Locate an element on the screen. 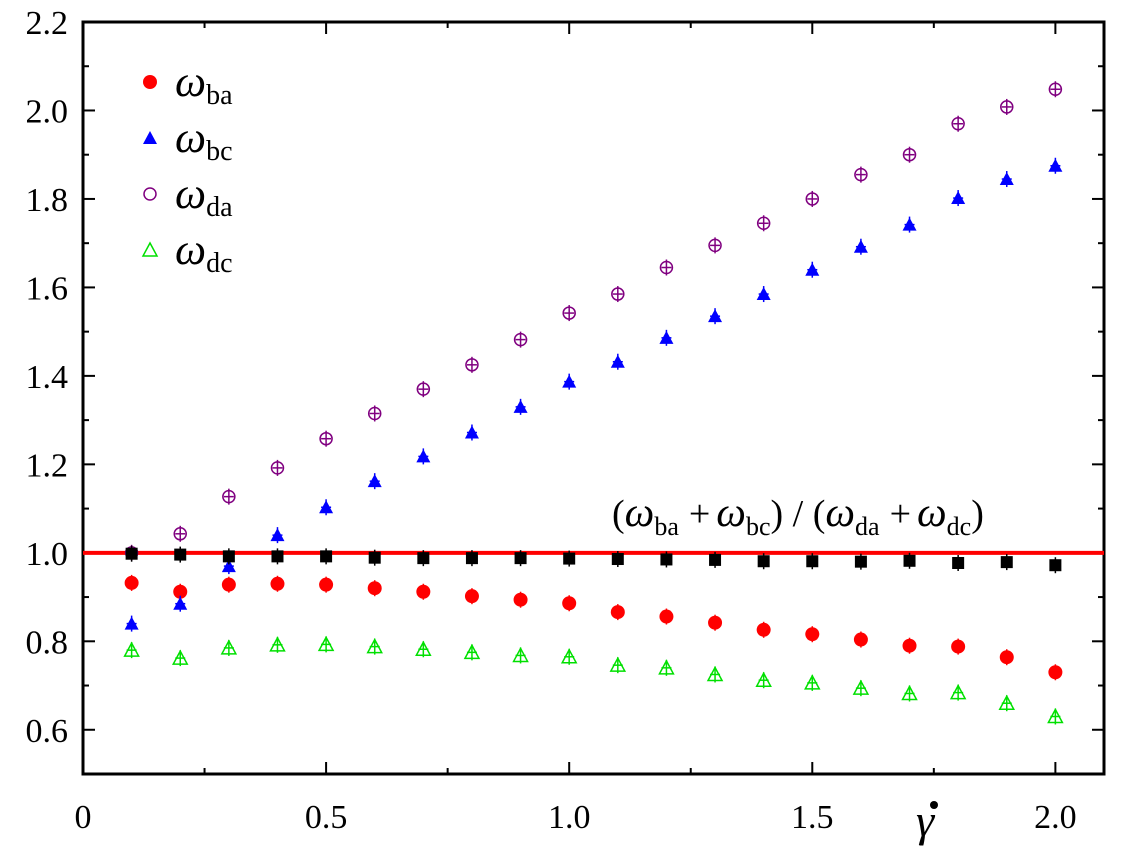  x-axis-label: γ is located at coordinates (927, 820).